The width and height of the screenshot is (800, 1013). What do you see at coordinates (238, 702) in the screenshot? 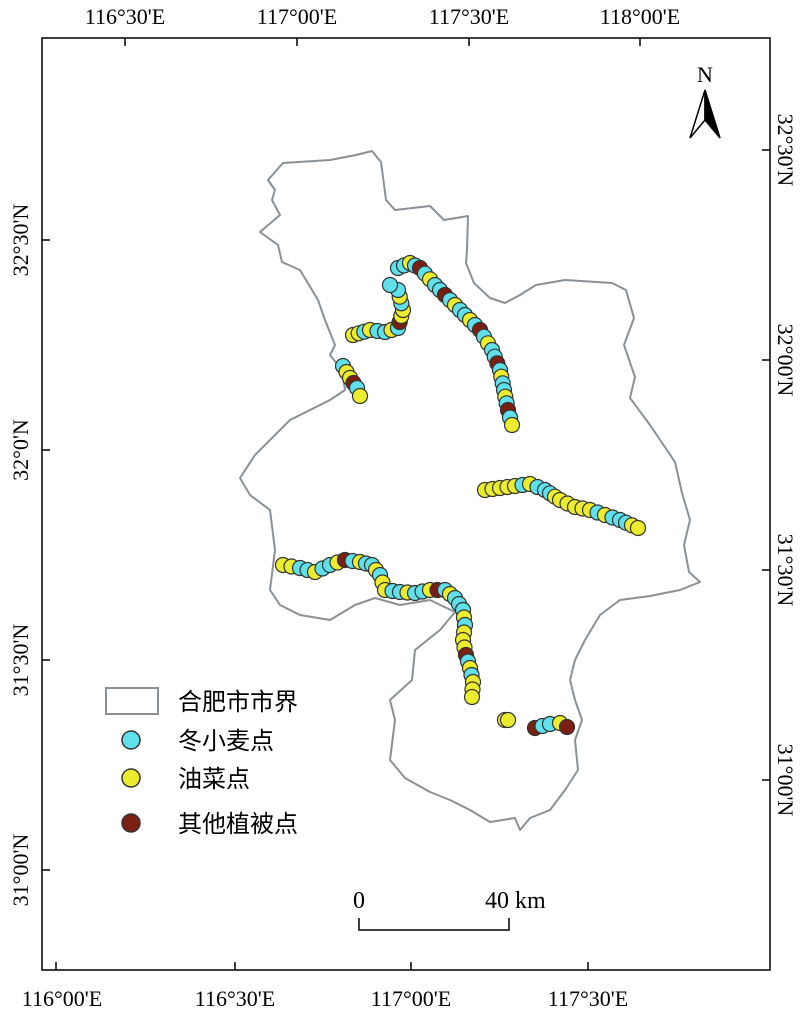
I see `legend-boundary-label: 合肥市市界` at bounding box center [238, 702].